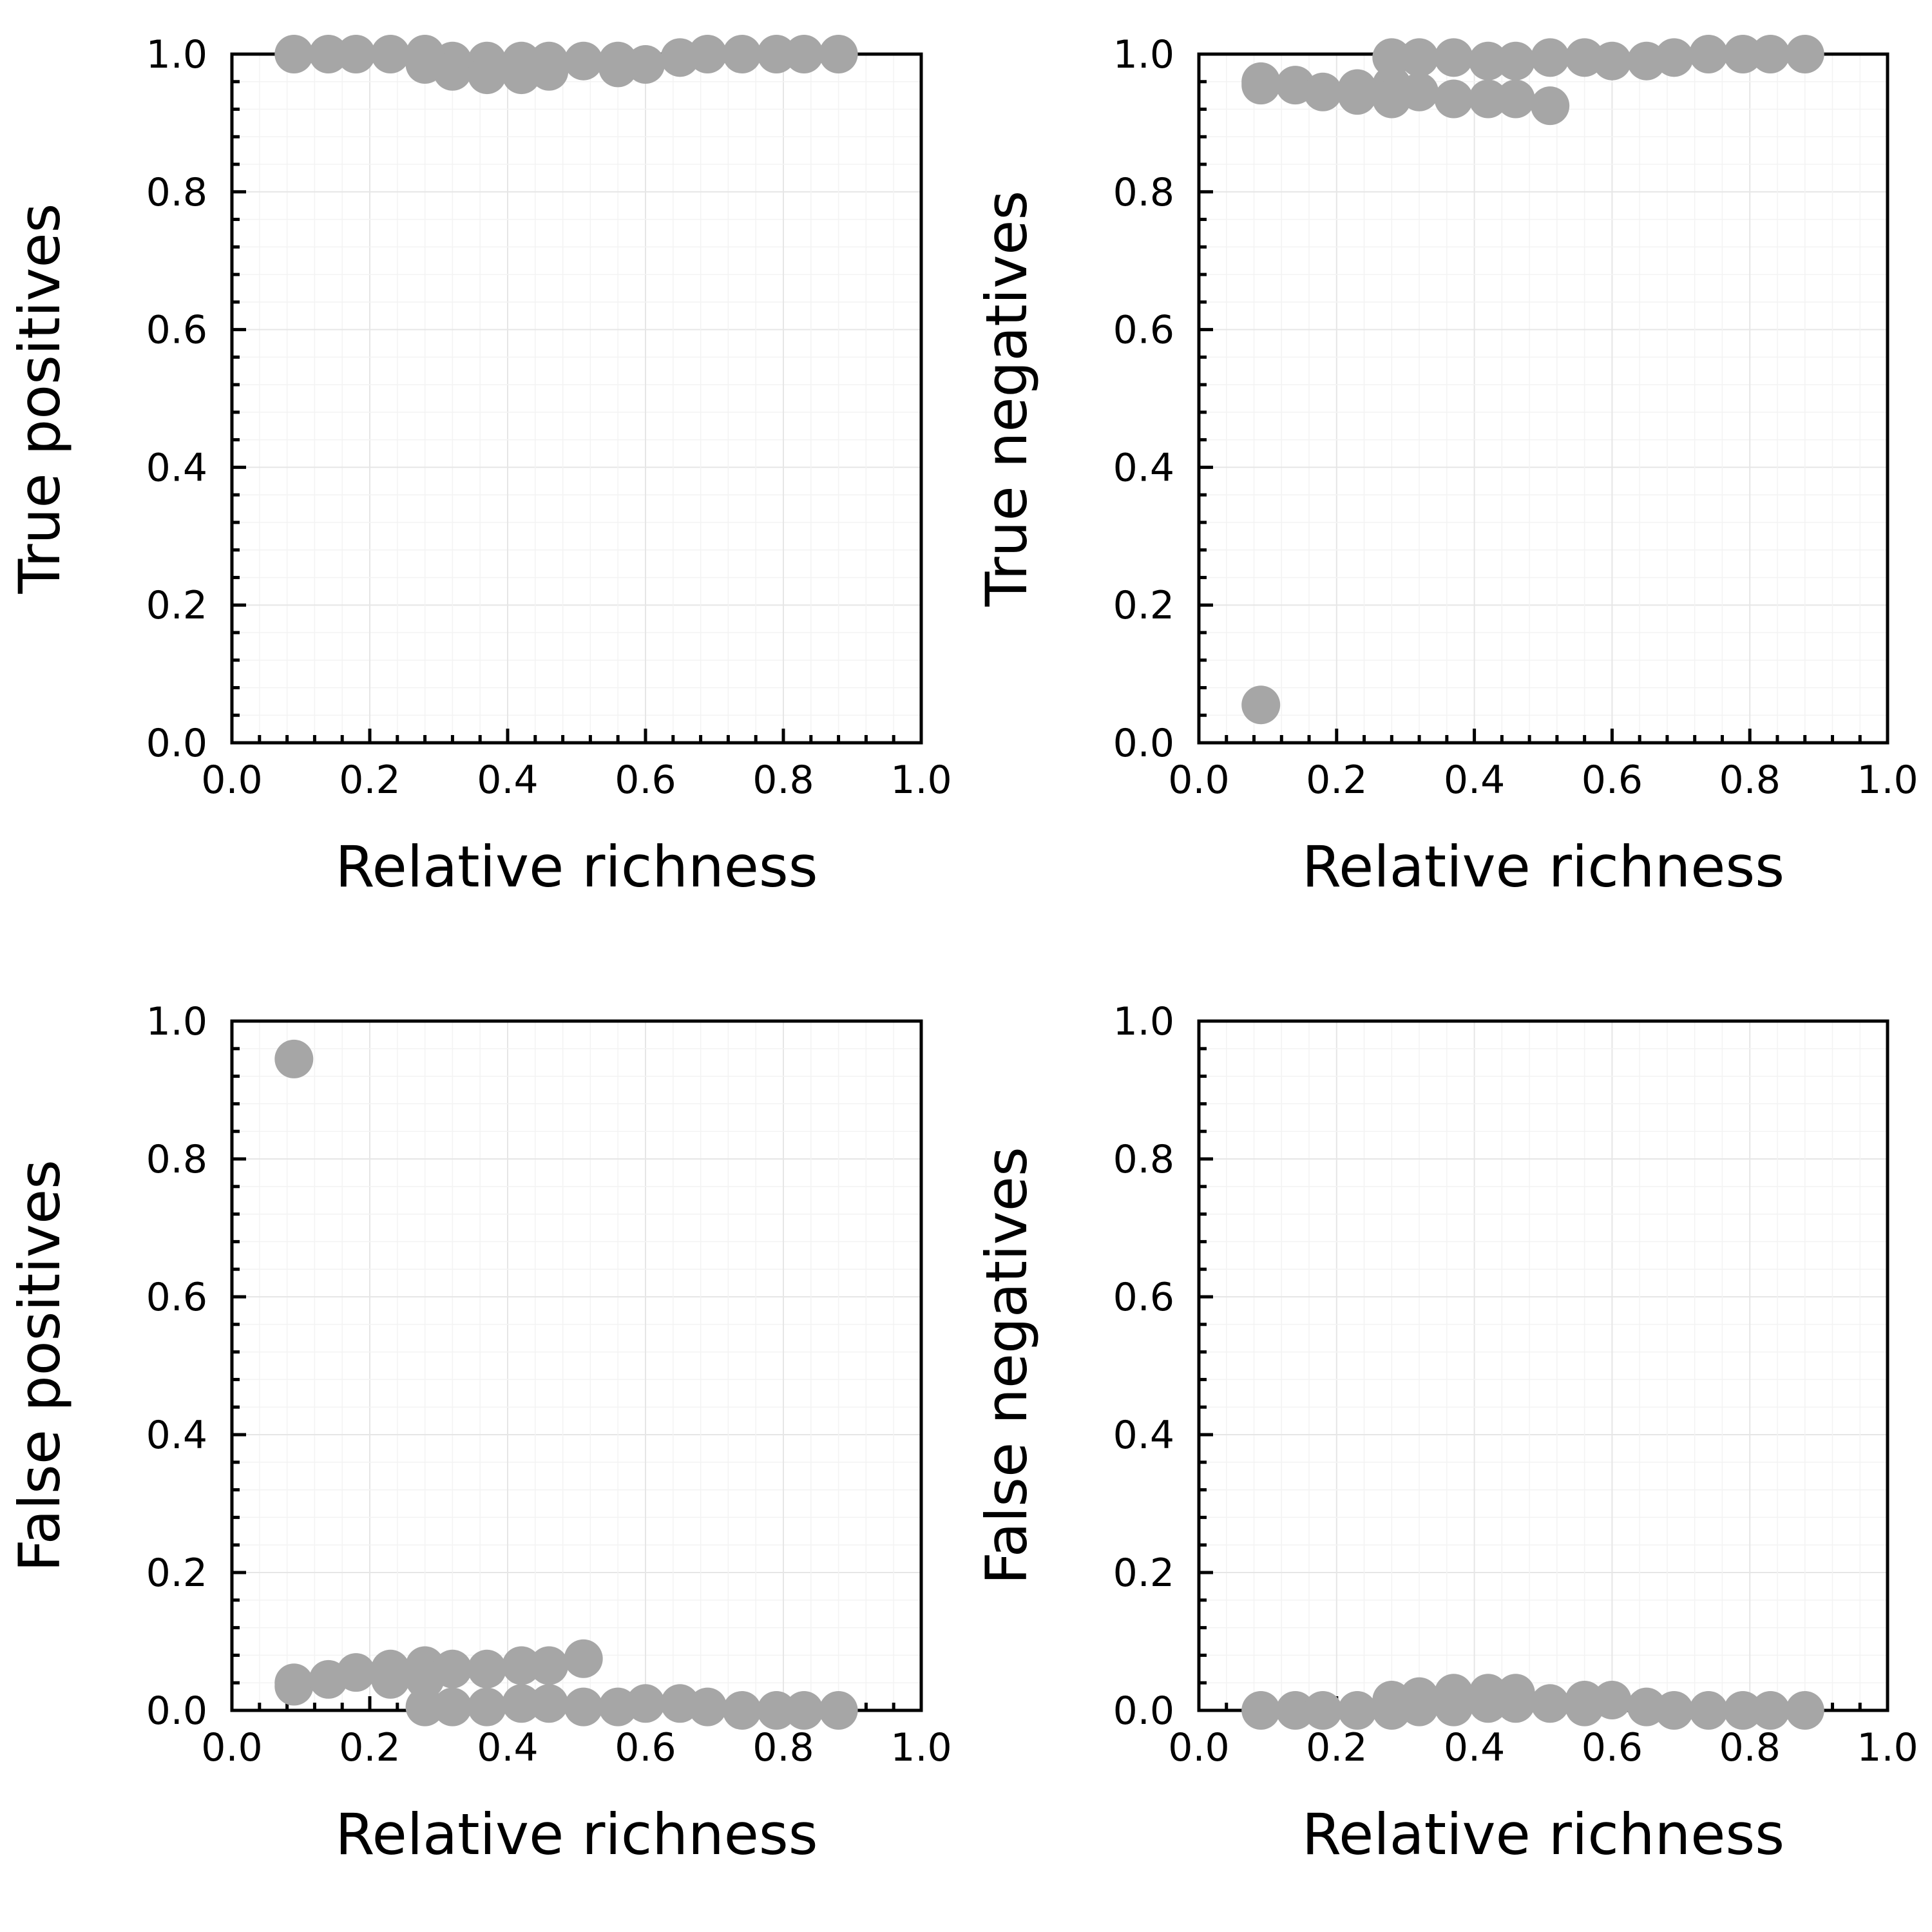  Describe the element at coordinates (1336, 1747) in the screenshot. I see `x-tick-label: 0.2` at that location.